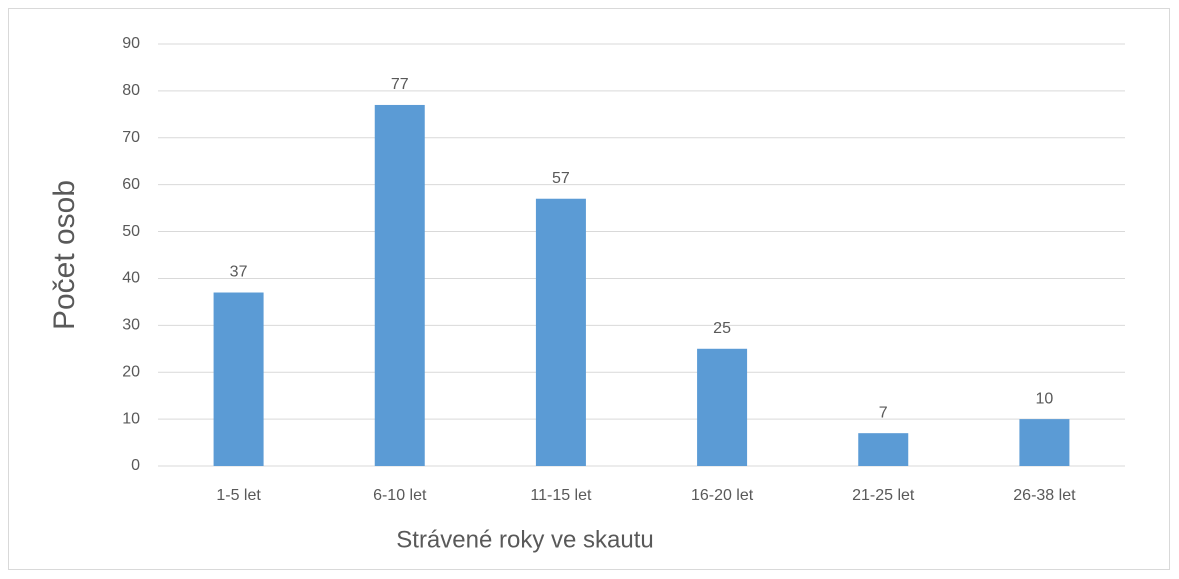  What do you see at coordinates (131, 231) in the screenshot?
I see `y-tick-label: 50` at bounding box center [131, 231].